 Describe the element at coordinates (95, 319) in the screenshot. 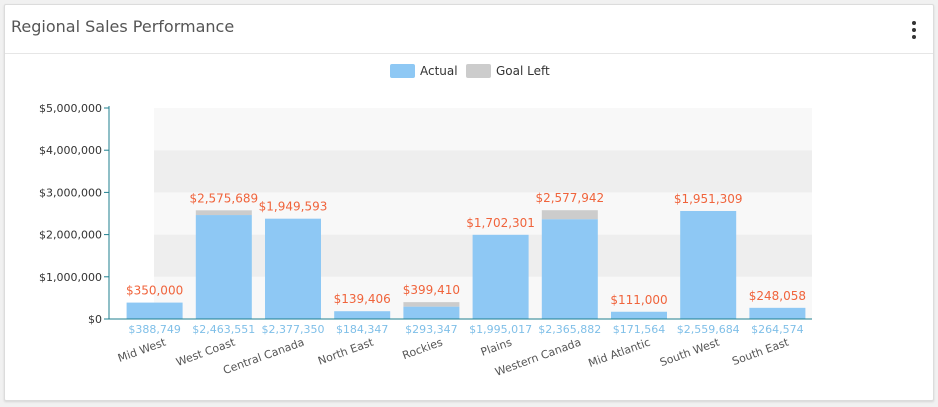

I see `y-tick-label: $0` at that location.